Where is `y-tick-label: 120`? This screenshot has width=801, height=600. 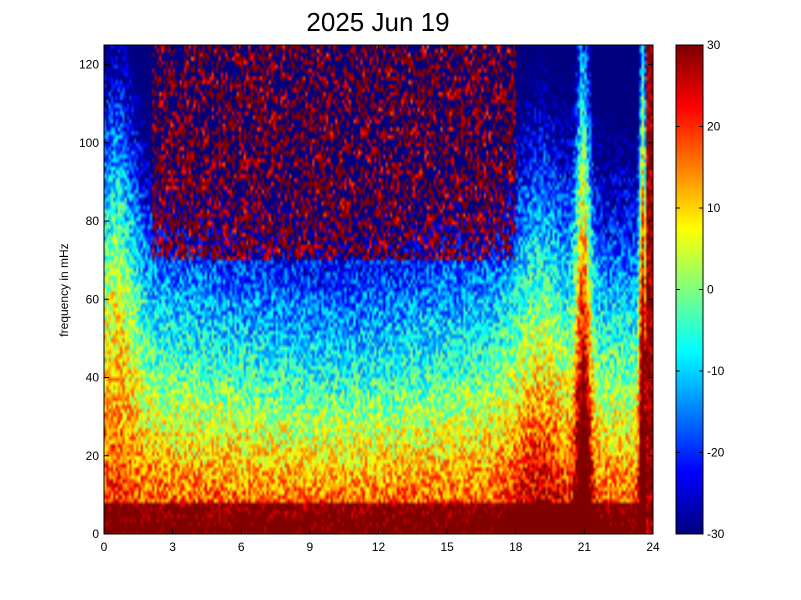
y-tick-label: 120 is located at coordinates (89, 65).